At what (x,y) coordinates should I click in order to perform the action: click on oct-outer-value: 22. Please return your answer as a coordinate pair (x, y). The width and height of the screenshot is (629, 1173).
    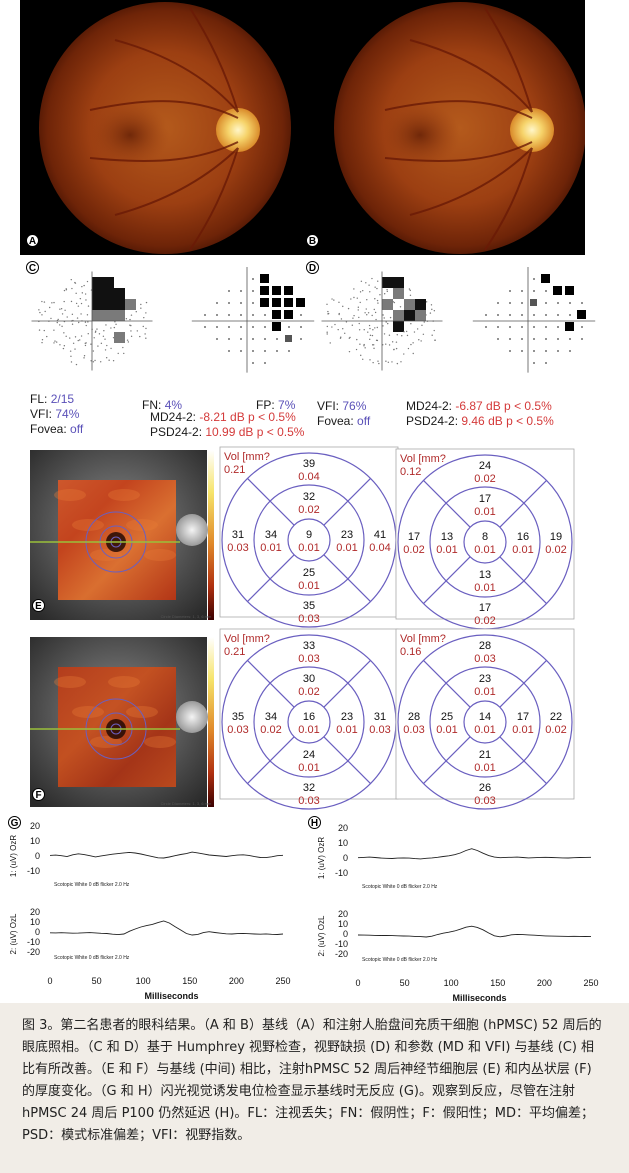
    Looking at the image, I should click on (556, 717).